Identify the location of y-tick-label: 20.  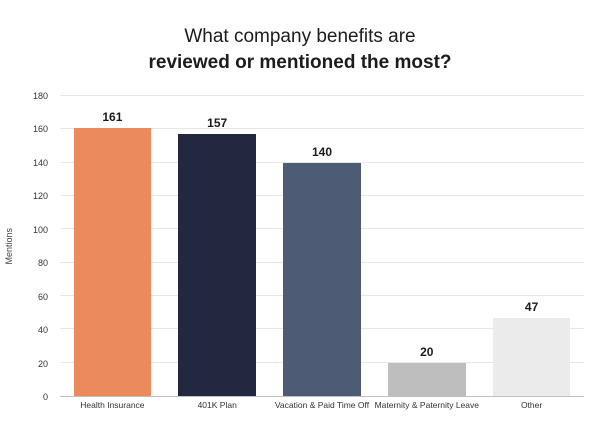
(42, 363).